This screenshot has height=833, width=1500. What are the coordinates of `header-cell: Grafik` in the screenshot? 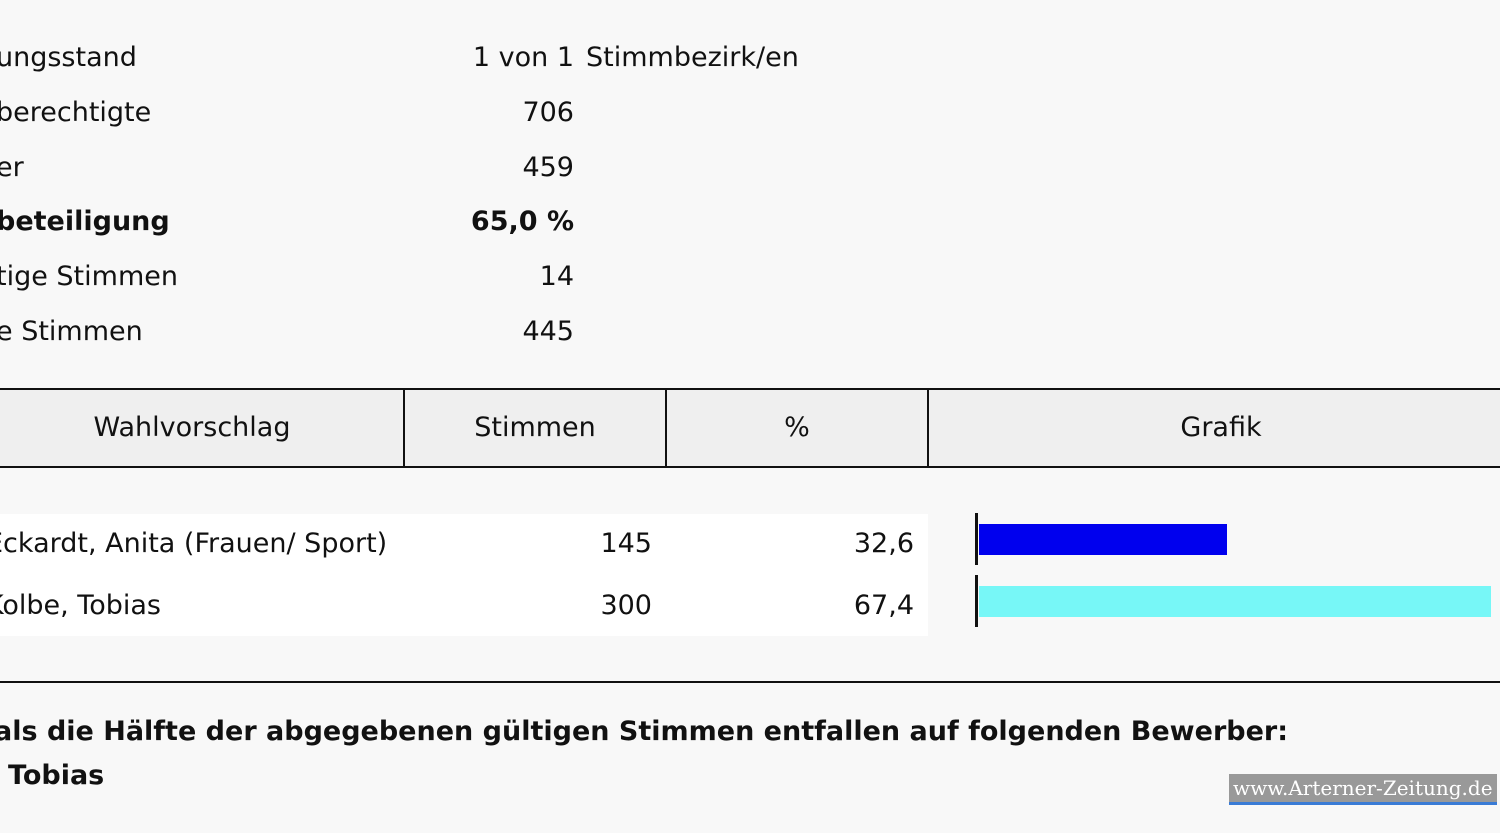 It's located at (1221, 427).